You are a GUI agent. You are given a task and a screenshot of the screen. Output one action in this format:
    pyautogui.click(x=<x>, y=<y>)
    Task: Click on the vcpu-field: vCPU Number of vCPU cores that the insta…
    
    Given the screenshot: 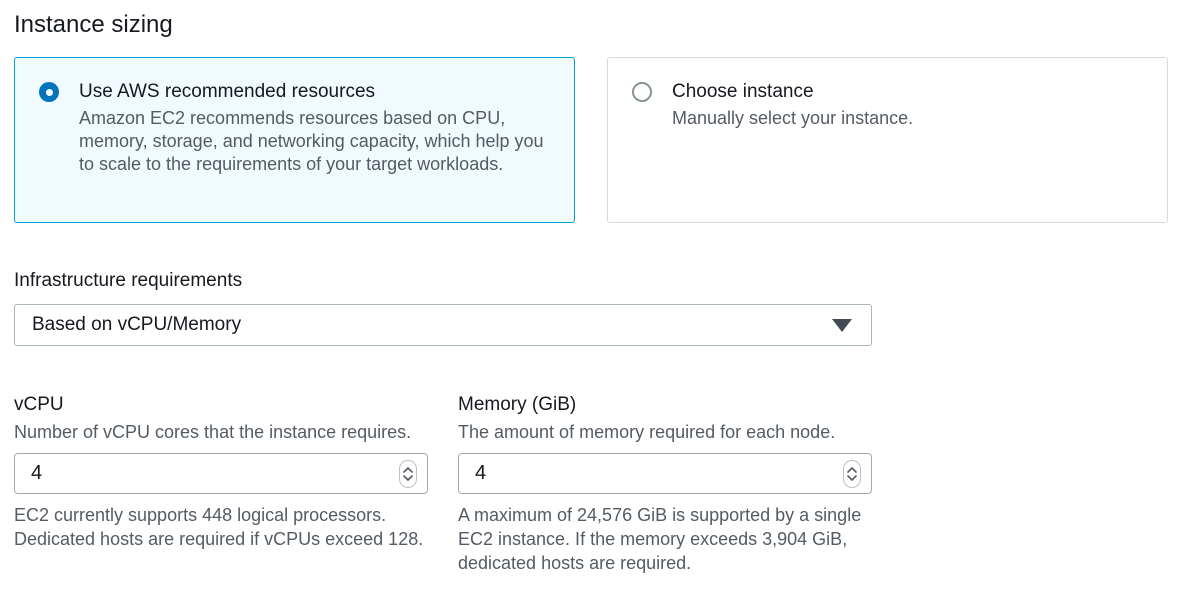 What is the action you would take?
    pyautogui.click(x=221, y=484)
    